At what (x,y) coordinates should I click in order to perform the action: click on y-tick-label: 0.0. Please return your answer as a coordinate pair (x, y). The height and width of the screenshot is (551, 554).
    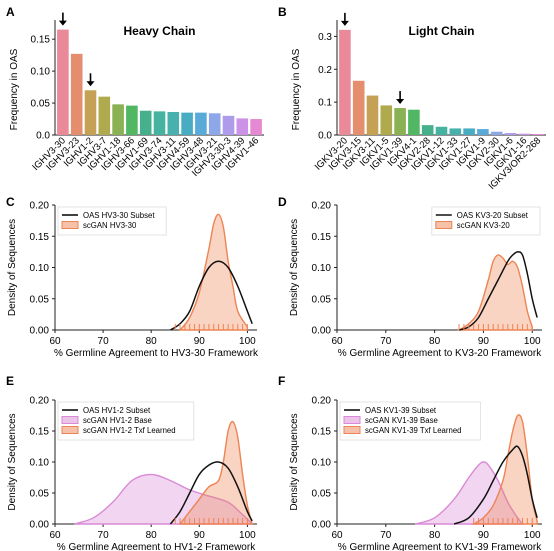
    Looking at the image, I should click on (325, 136).